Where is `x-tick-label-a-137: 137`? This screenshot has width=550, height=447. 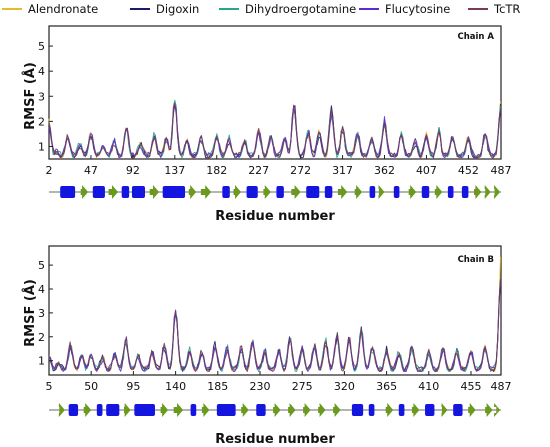
x-tick-label-a-137: 137 is located at coordinates (174, 170).